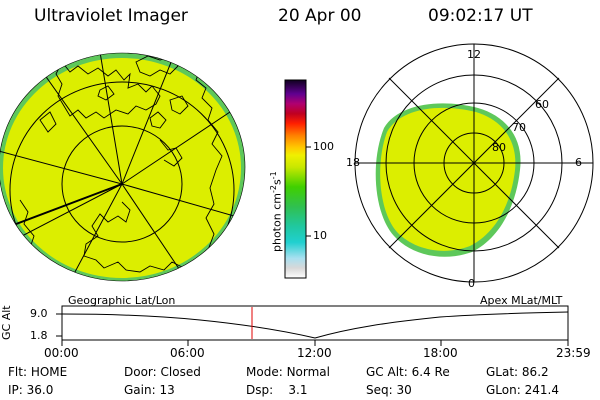 The width and height of the screenshot is (600, 400). I want to click on info-glon: GLon: 241.4, so click(522, 390).